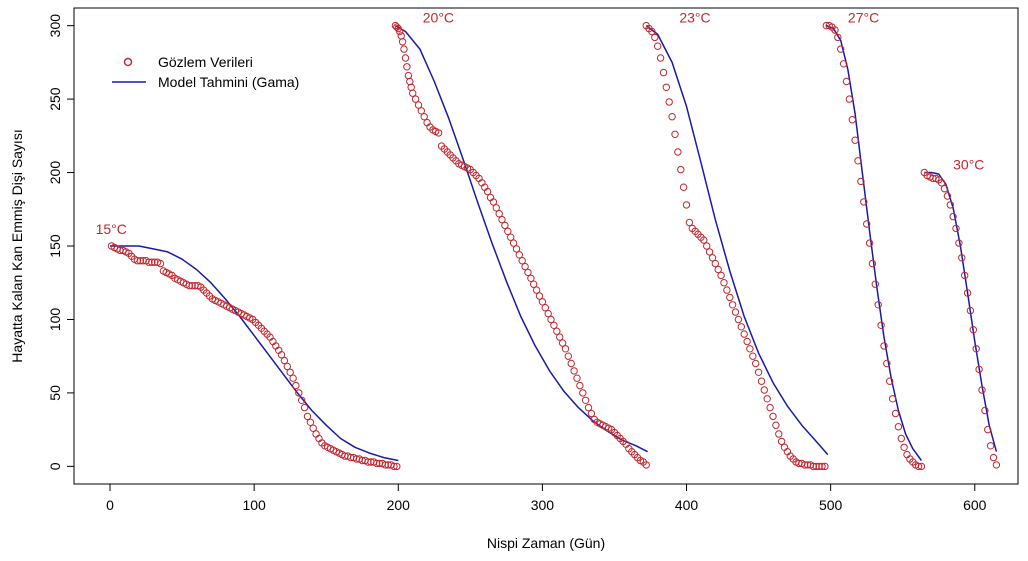 The height and width of the screenshot is (561, 1028). What do you see at coordinates (863, 18) in the screenshot?
I see `annotation-label: 27°C` at bounding box center [863, 18].